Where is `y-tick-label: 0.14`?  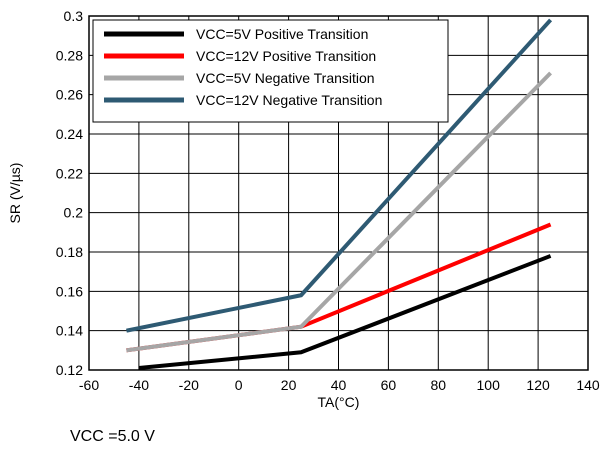 y-tick-label: 0.14 is located at coordinates (69, 331).